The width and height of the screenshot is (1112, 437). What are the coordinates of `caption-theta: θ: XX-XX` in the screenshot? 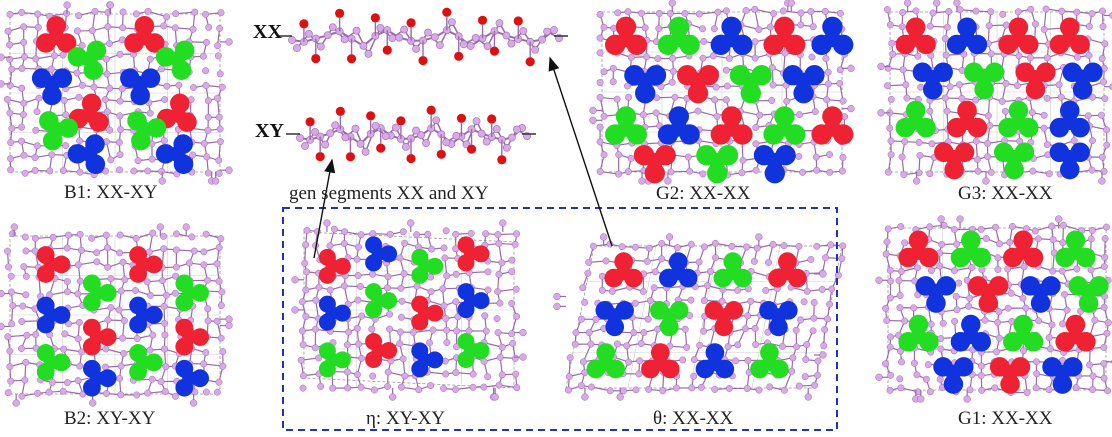 It's located at (693, 418).